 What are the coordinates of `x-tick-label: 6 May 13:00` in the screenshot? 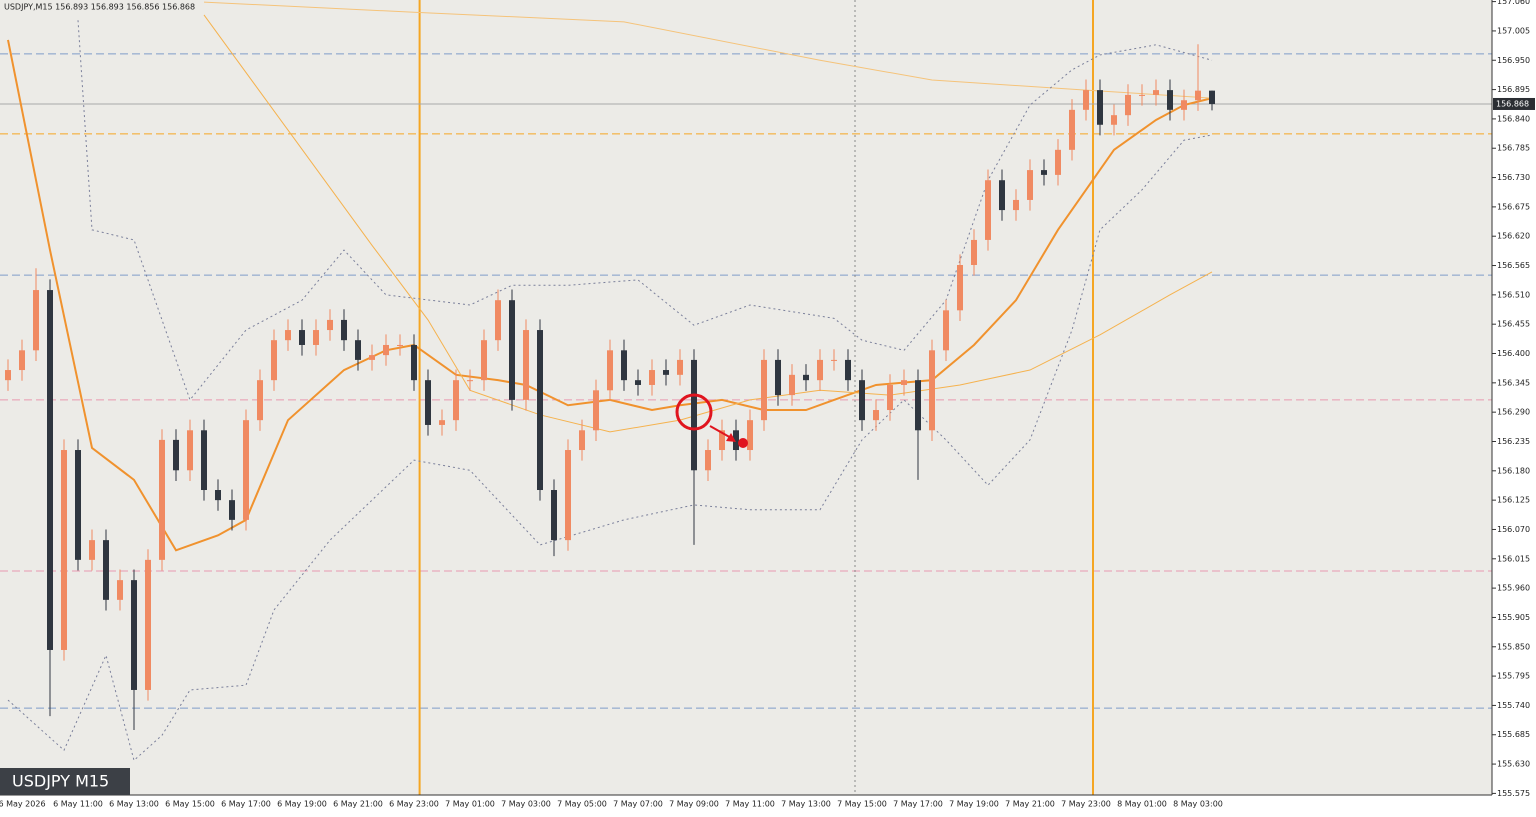 It's located at (134, 804).